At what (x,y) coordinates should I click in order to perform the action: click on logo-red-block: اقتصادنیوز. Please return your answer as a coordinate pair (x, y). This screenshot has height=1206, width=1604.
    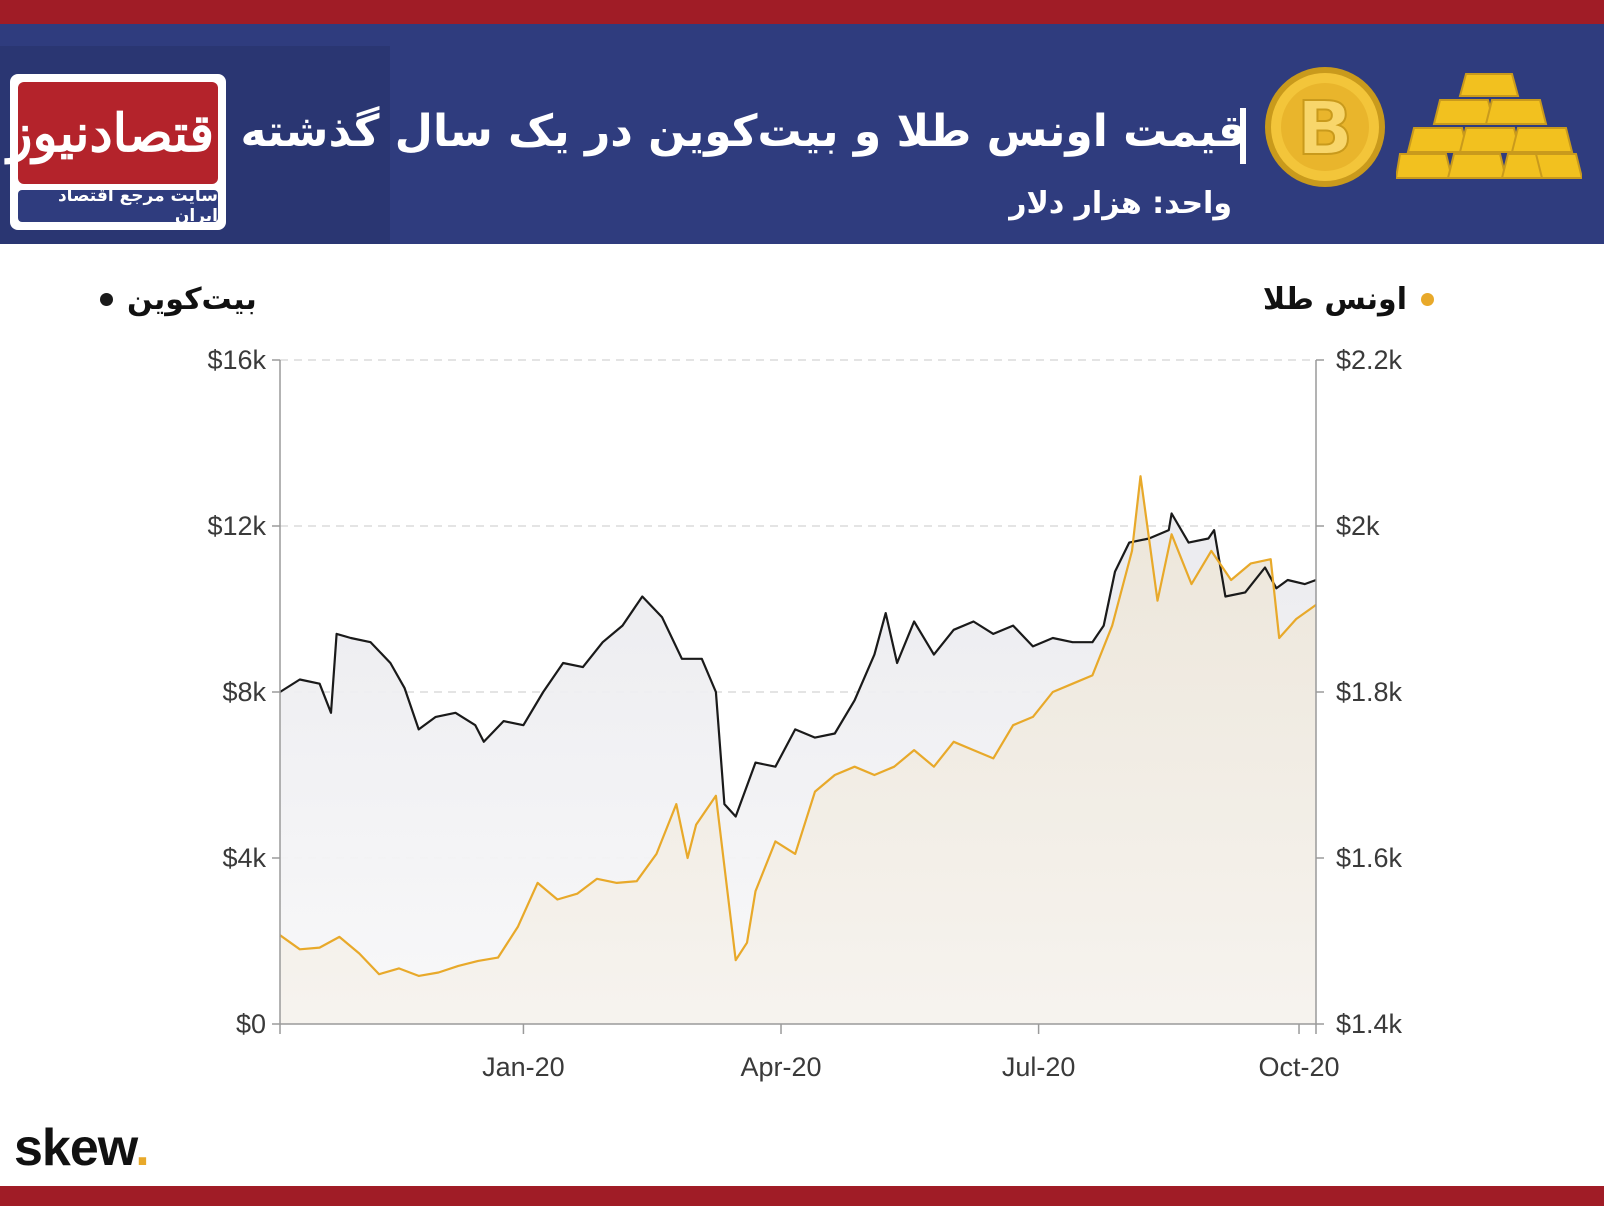
    Looking at the image, I should click on (118, 133).